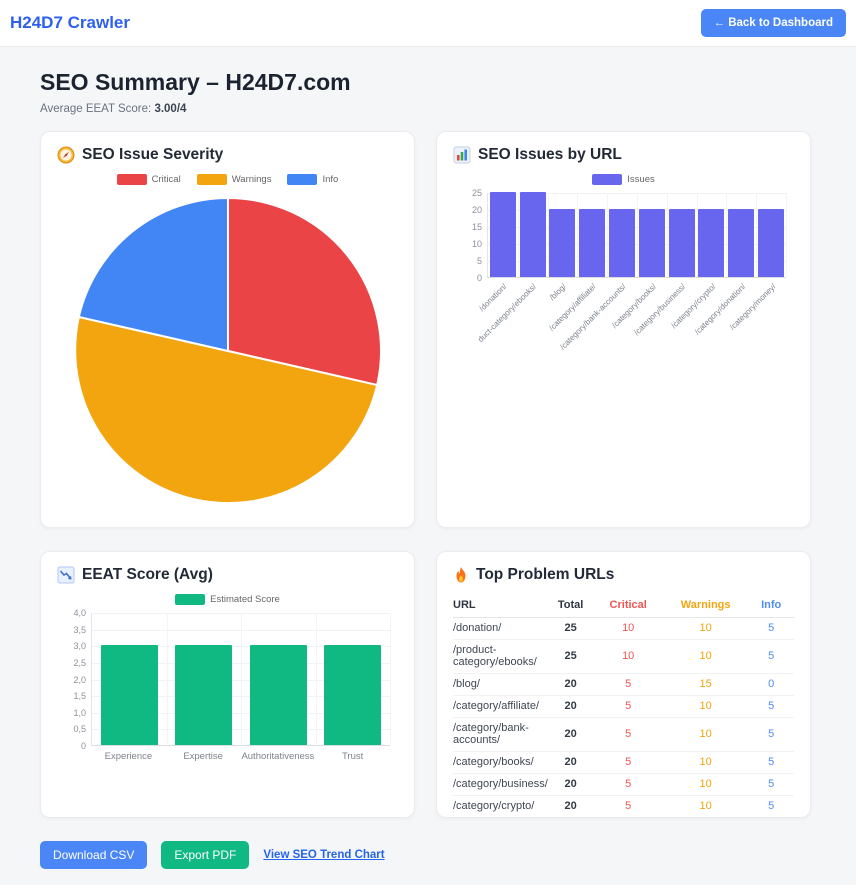 Image resolution: width=856 pixels, height=885 pixels. What do you see at coordinates (227, 179) in the screenshot?
I see `pie-legend: Critical Warnings Info` at bounding box center [227, 179].